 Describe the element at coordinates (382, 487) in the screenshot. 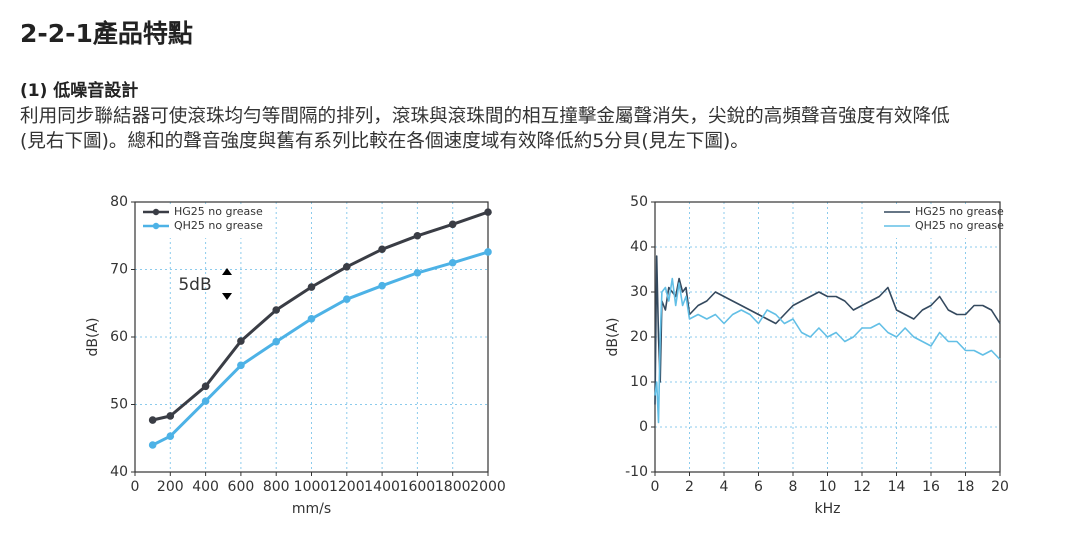

I see `x-tick-label: 1400` at that location.